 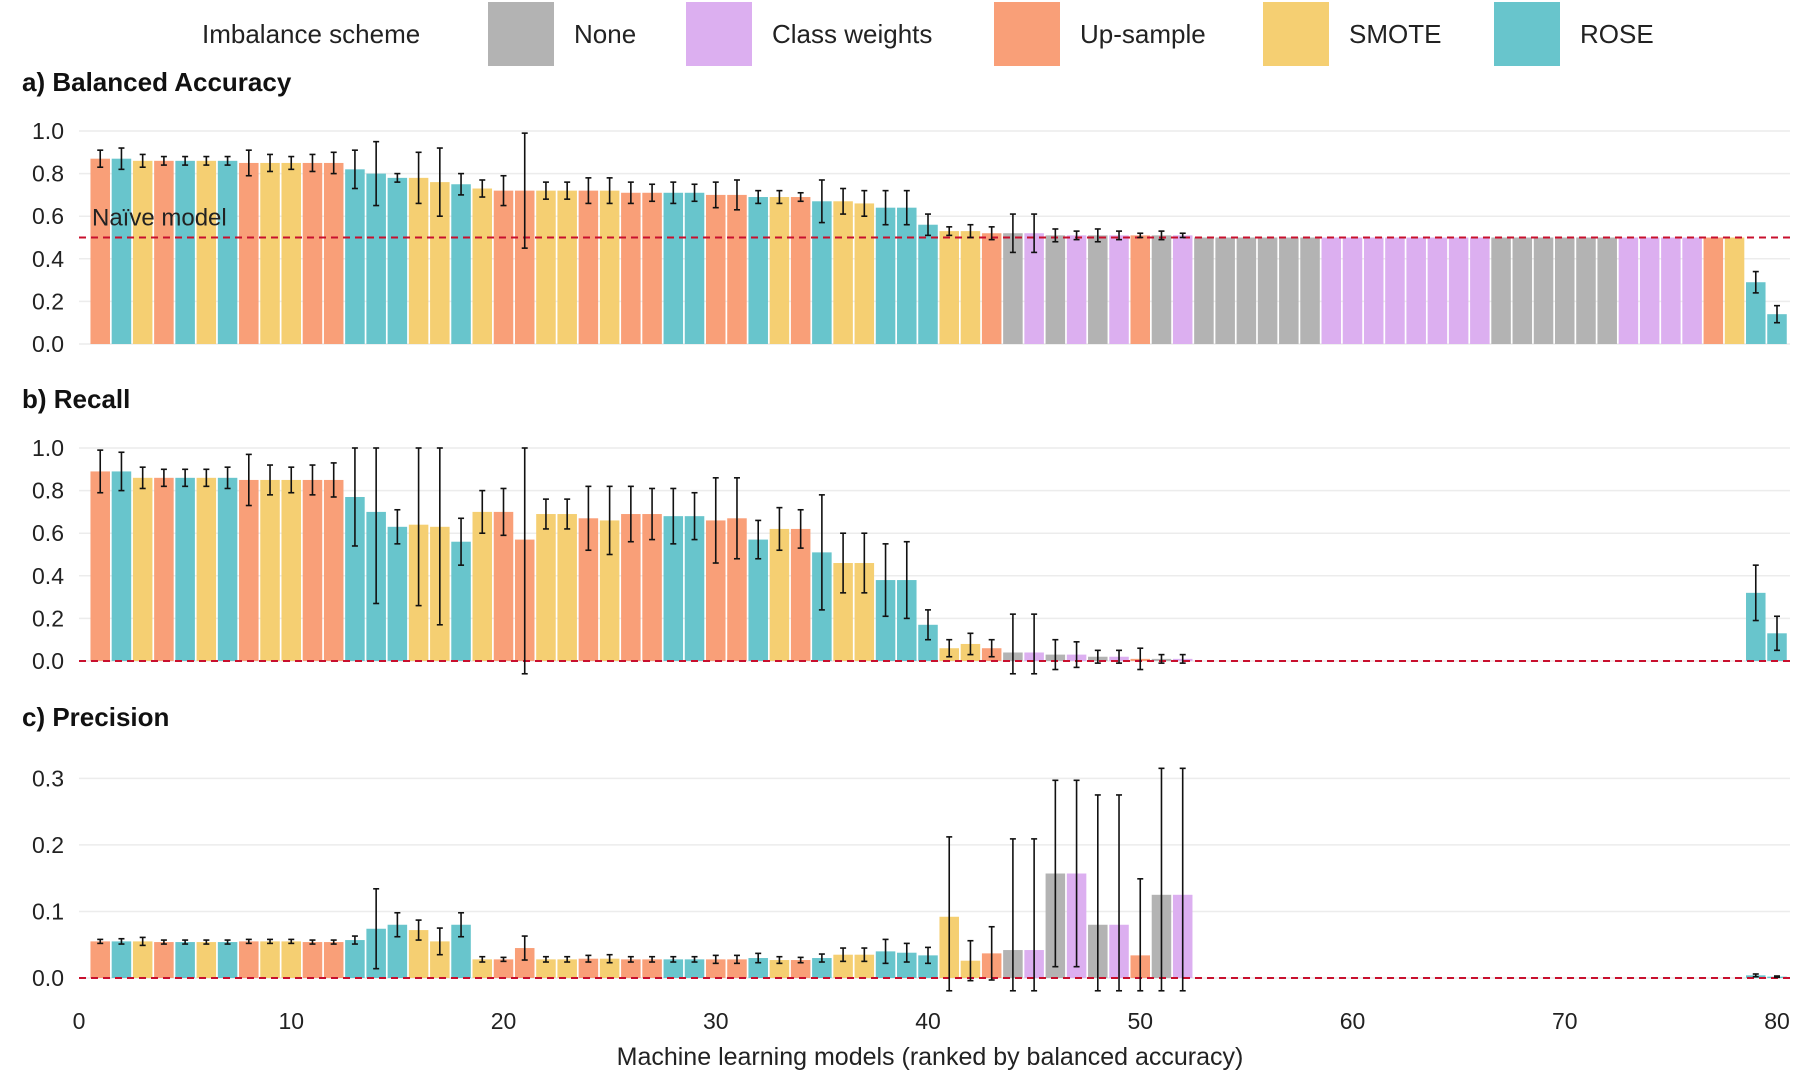 What do you see at coordinates (1617, 34) in the screenshot?
I see `legend-label-rose: ROSE` at bounding box center [1617, 34].